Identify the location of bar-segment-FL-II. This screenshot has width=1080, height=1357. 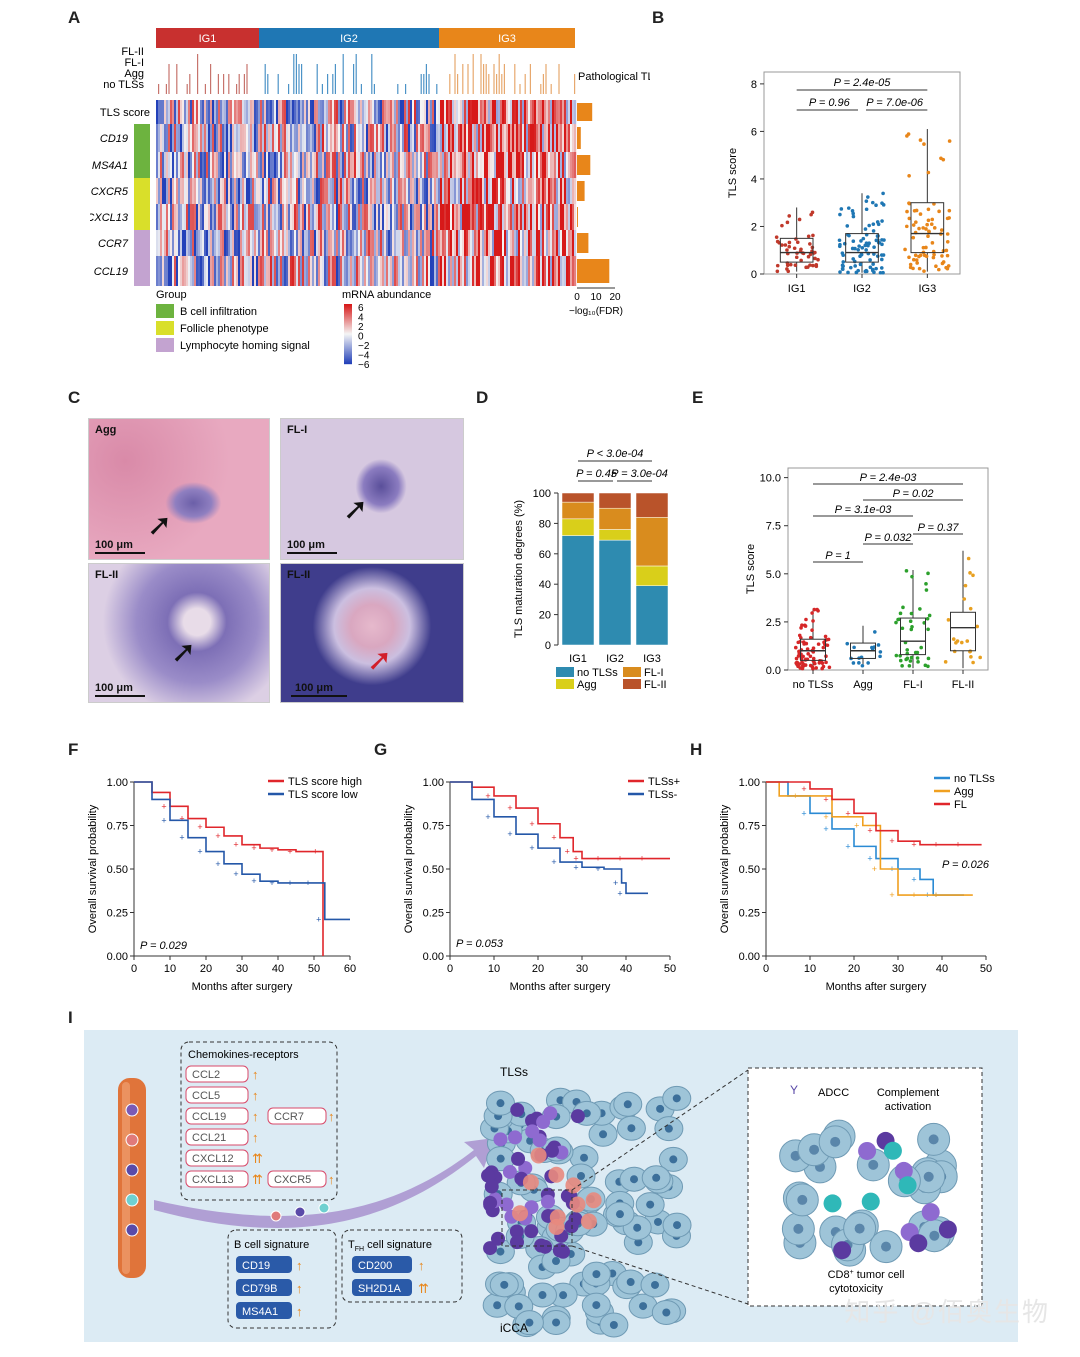
(615, 500).